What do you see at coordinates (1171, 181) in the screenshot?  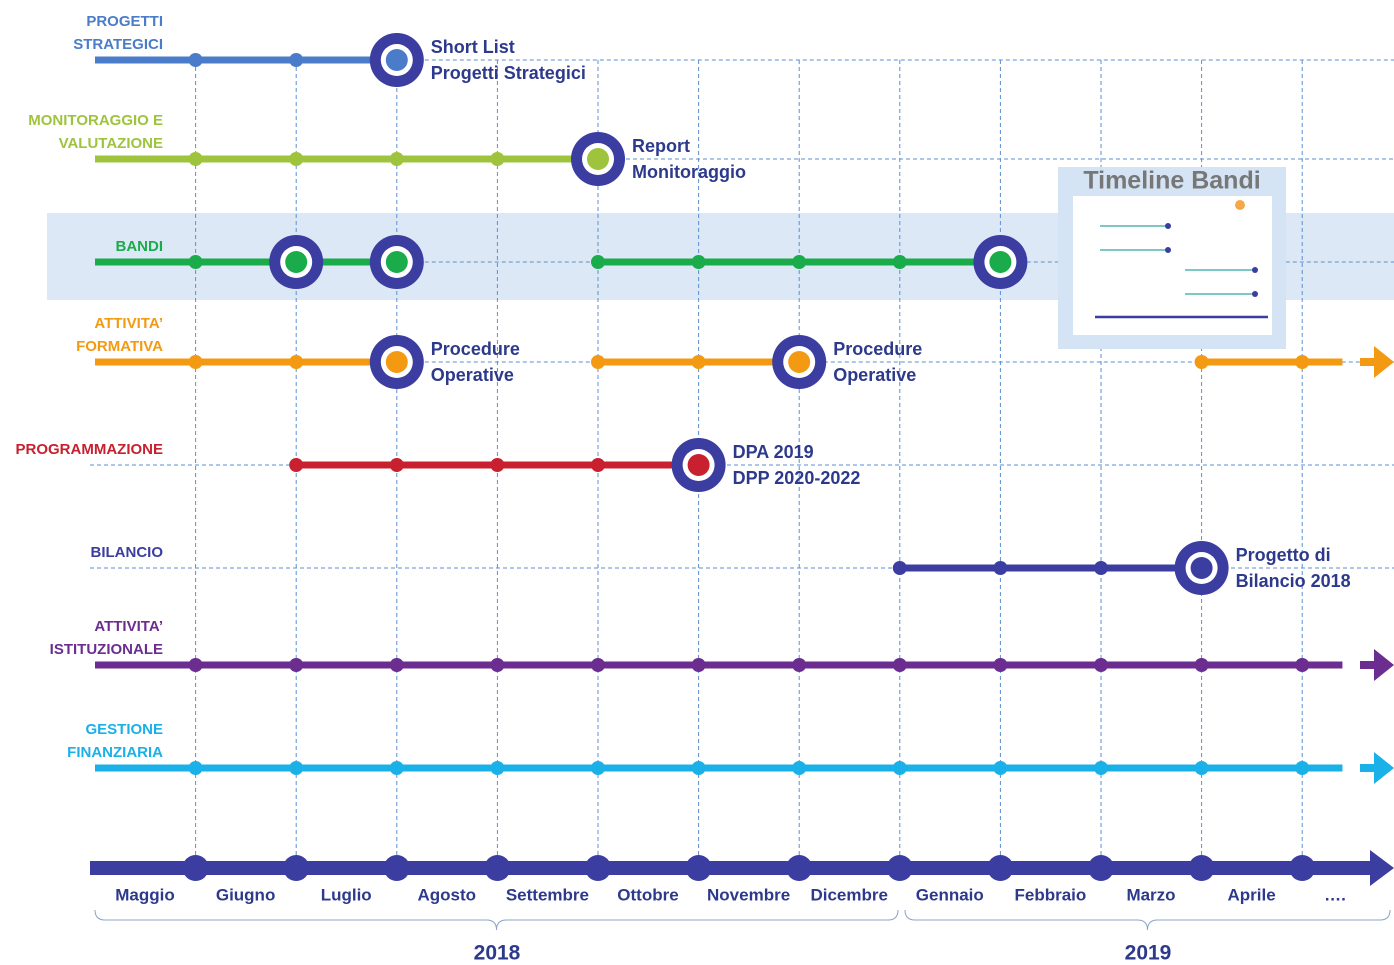 I see `thumbnail-title: Timeline Bandi` at bounding box center [1171, 181].